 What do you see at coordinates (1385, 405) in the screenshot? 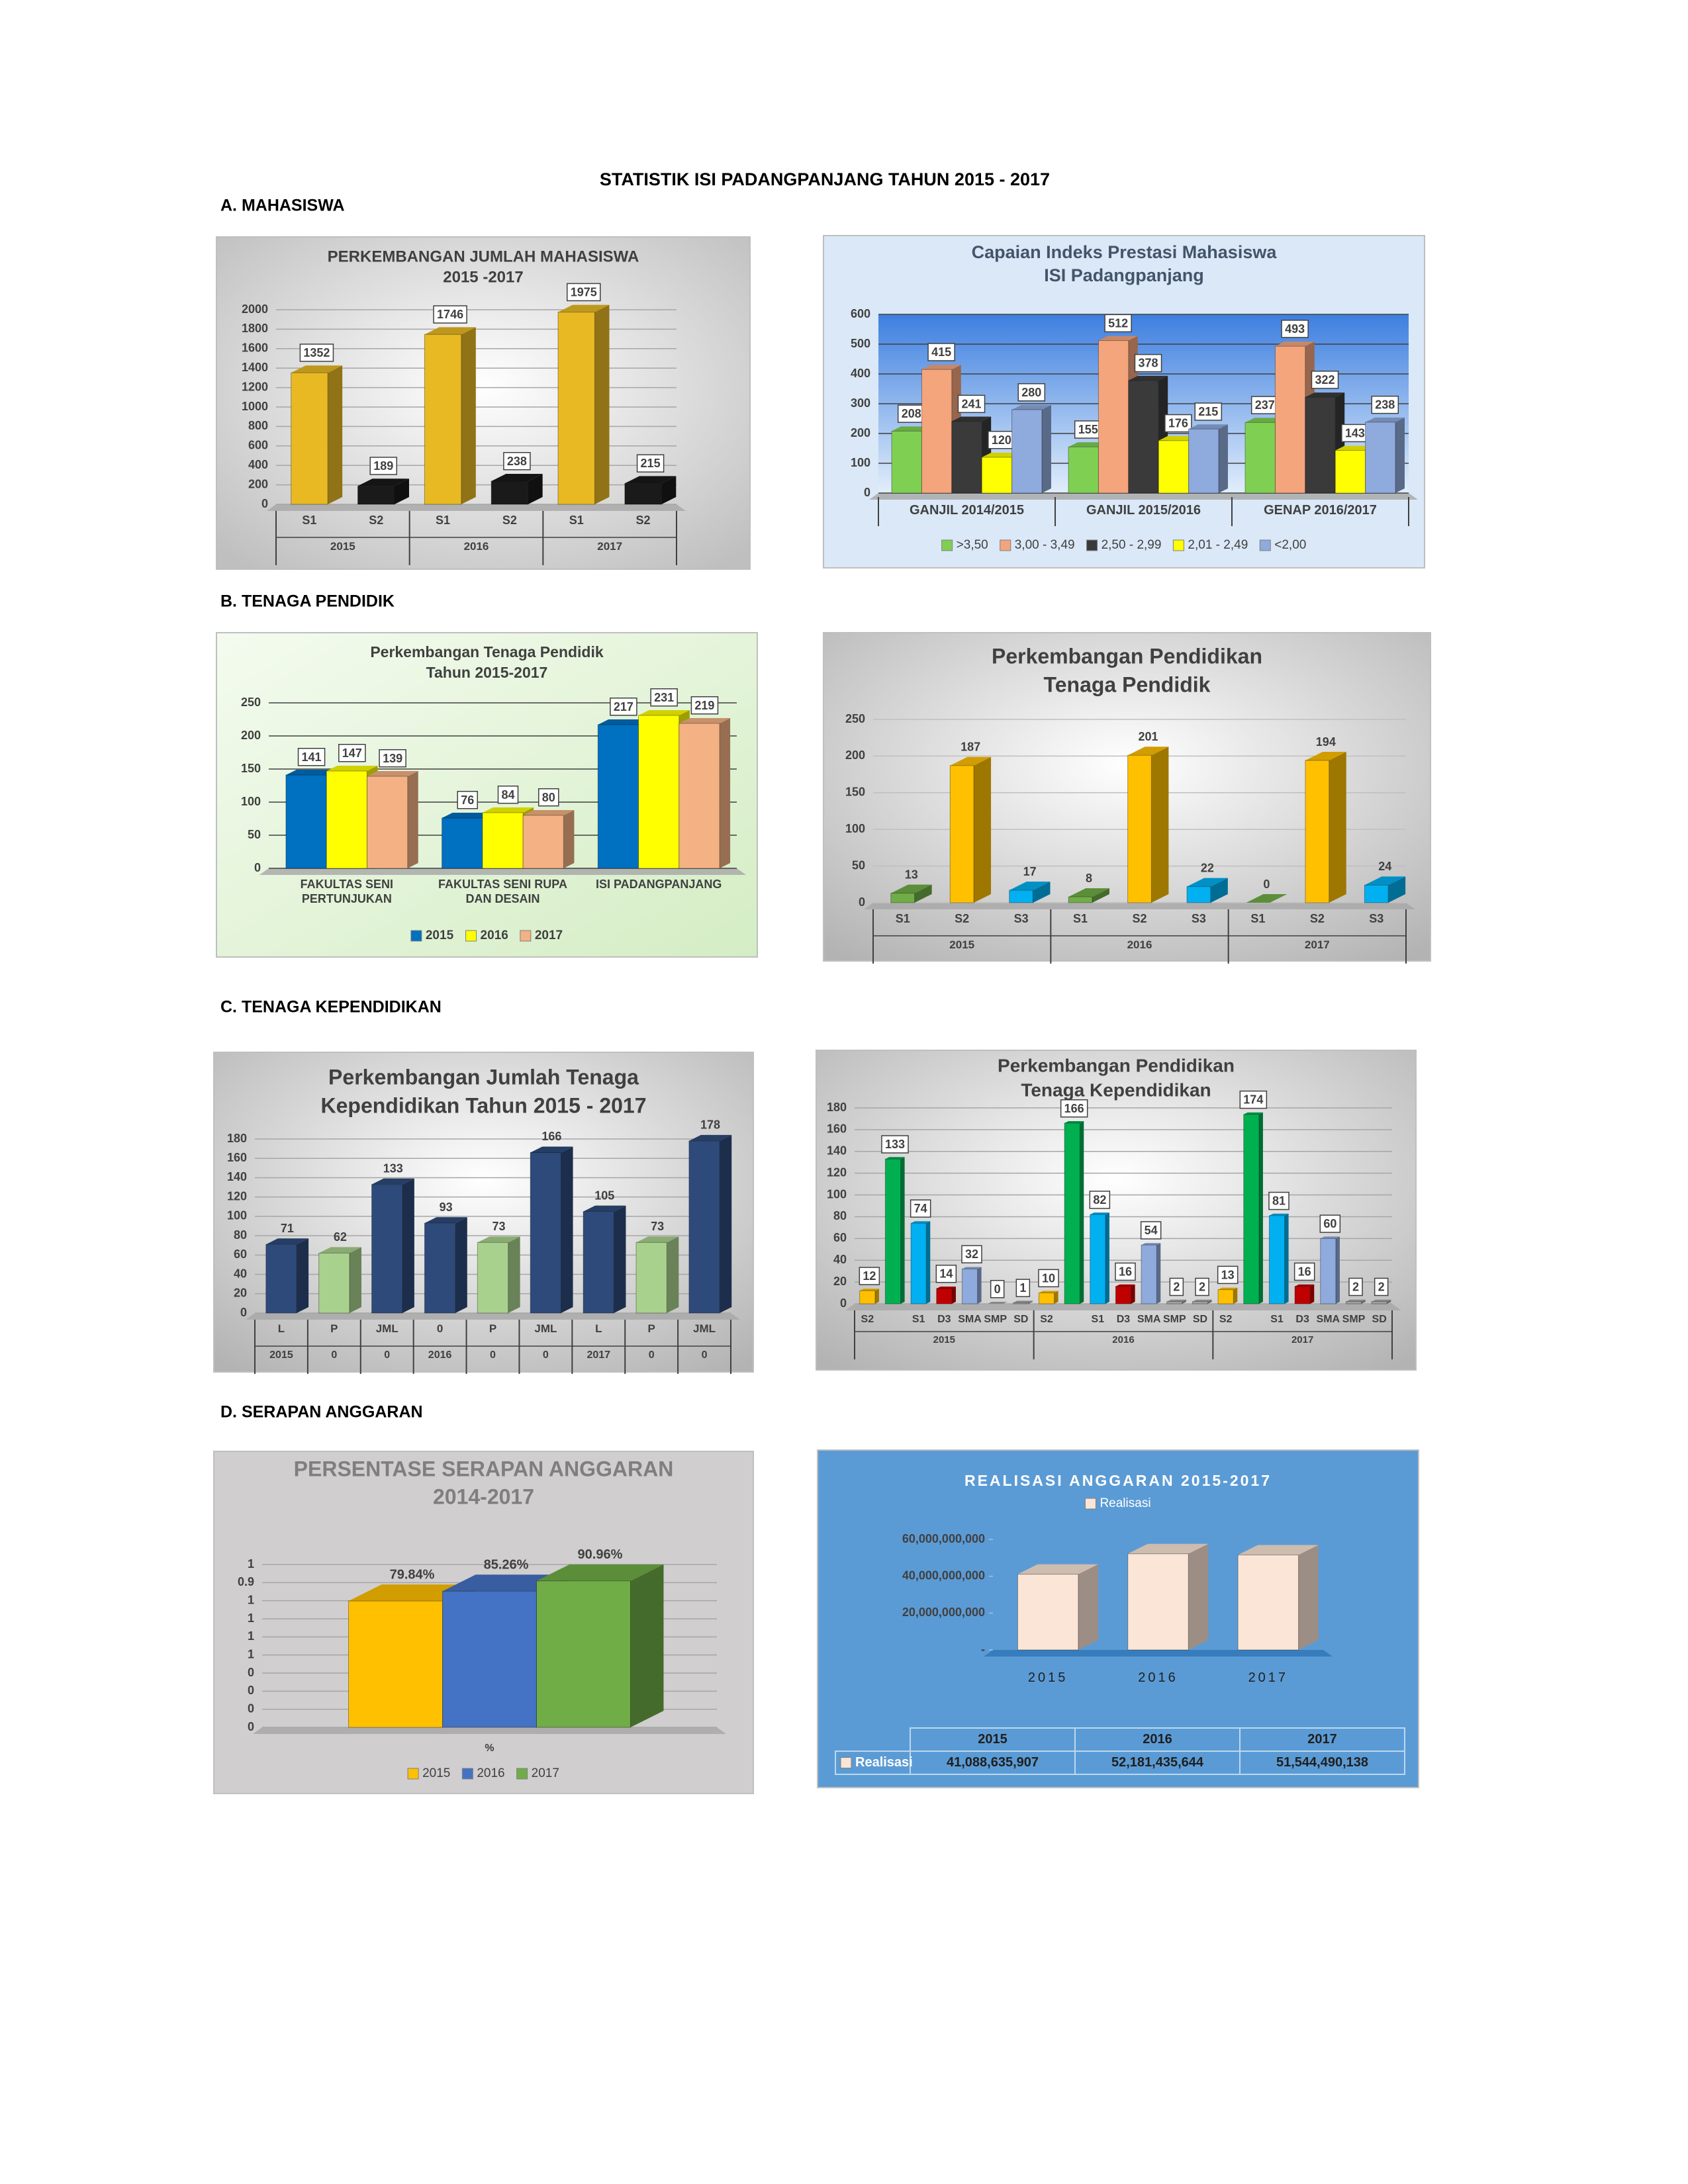
I see `value-label: 238` at bounding box center [1385, 405].